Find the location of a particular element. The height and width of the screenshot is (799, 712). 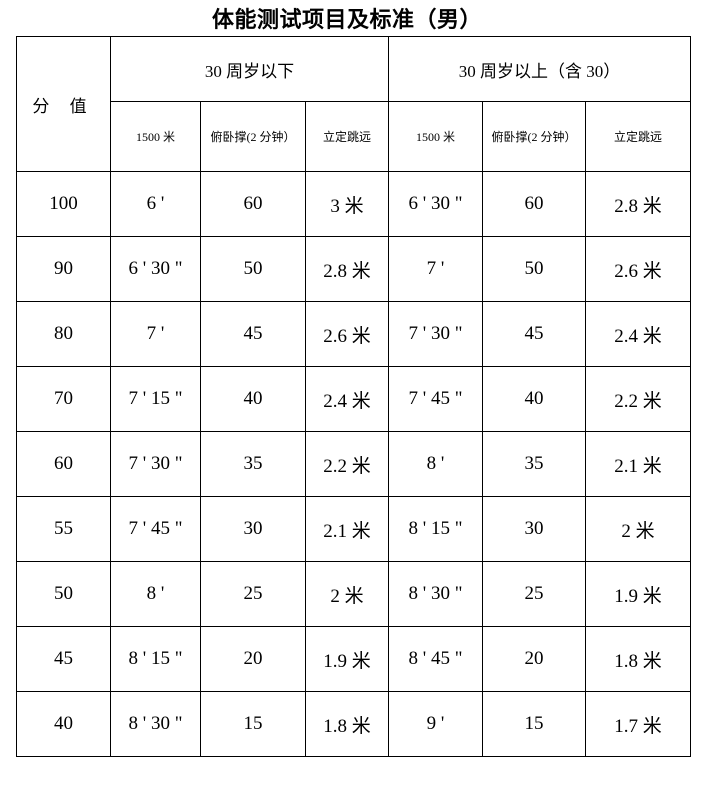

cell-score: 40 is located at coordinates (63, 724).